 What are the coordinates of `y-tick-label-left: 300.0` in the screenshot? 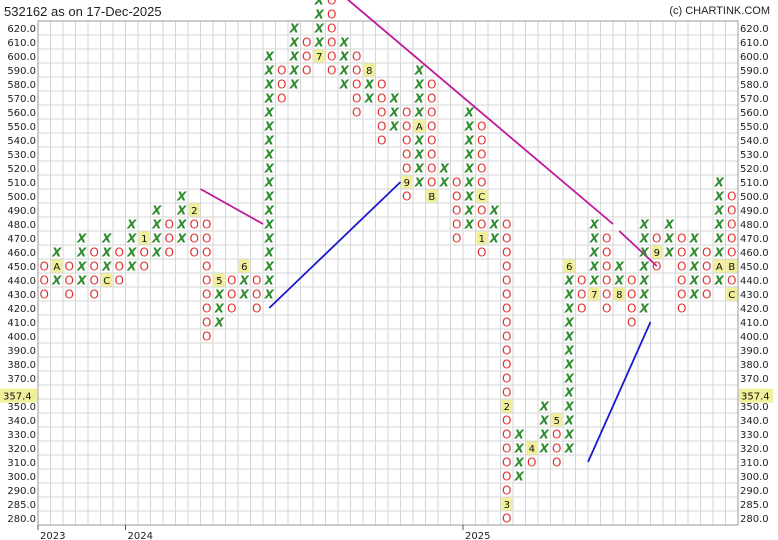 It's located at (21, 477).